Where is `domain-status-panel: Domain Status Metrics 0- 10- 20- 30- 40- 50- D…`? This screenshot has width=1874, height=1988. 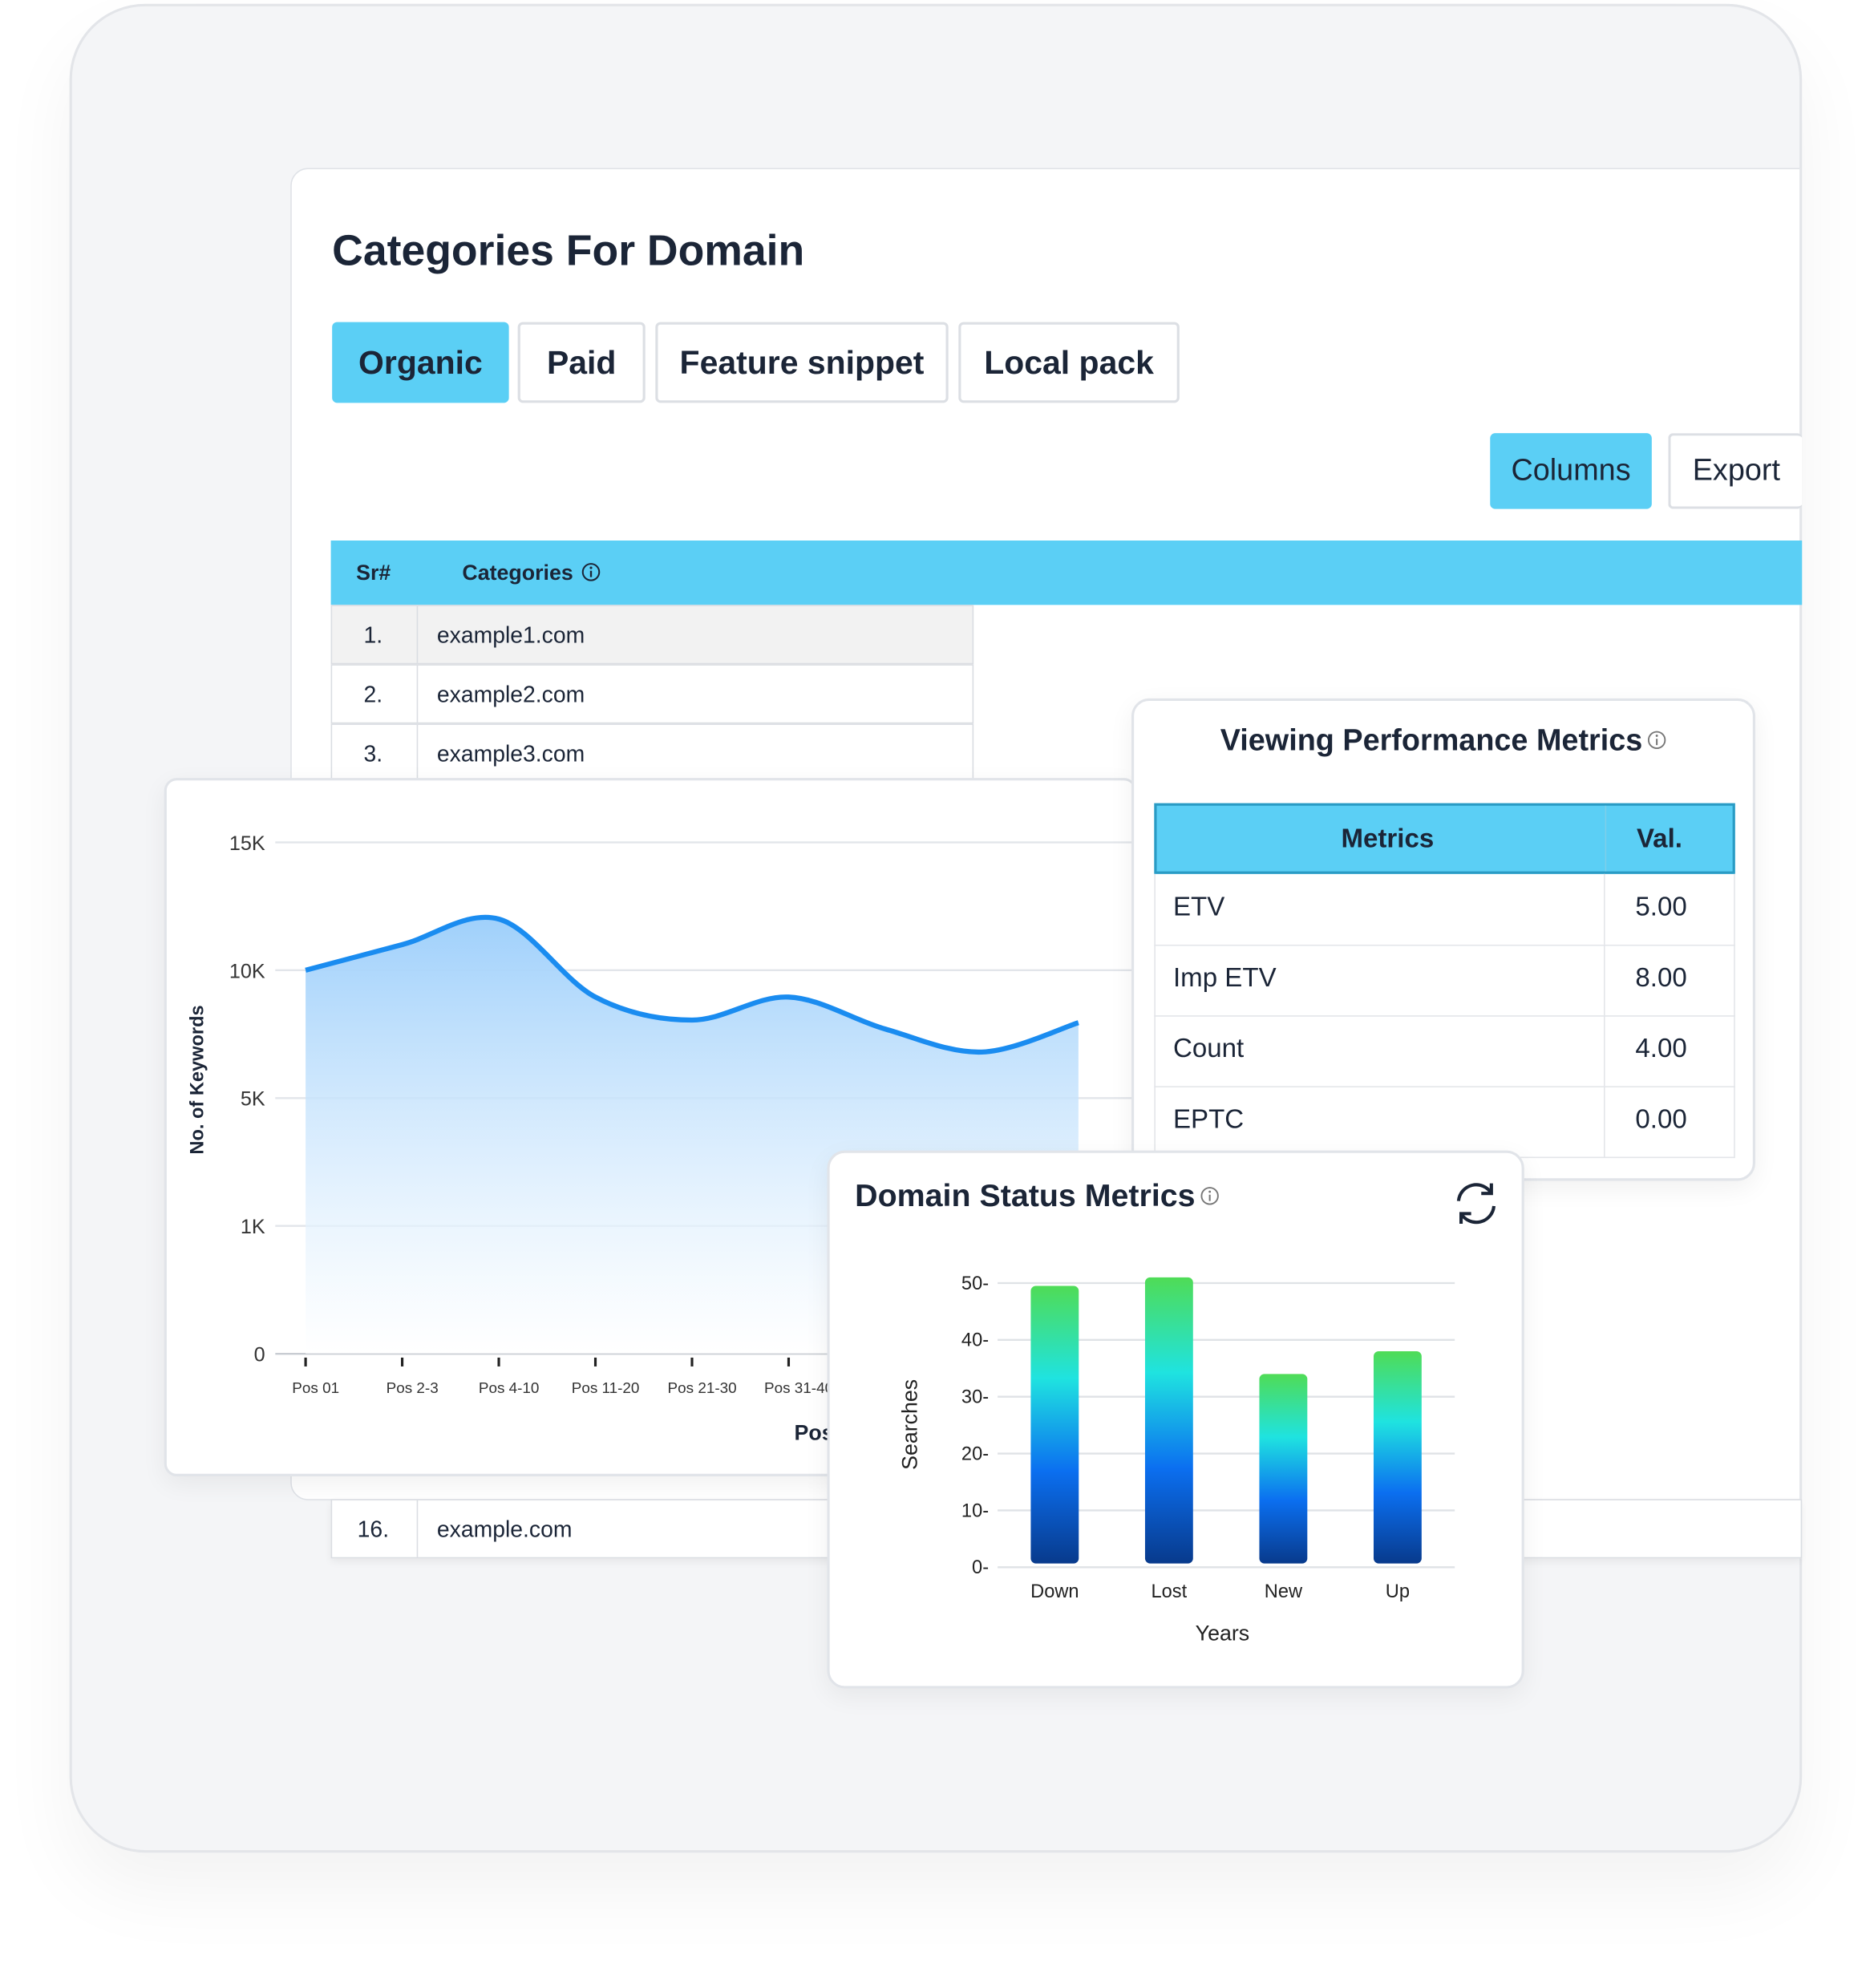 domain-status-panel: Domain Status Metrics 0- 10- 20- 30- 40- 50- D… is located at coordinates (1175, 1419).